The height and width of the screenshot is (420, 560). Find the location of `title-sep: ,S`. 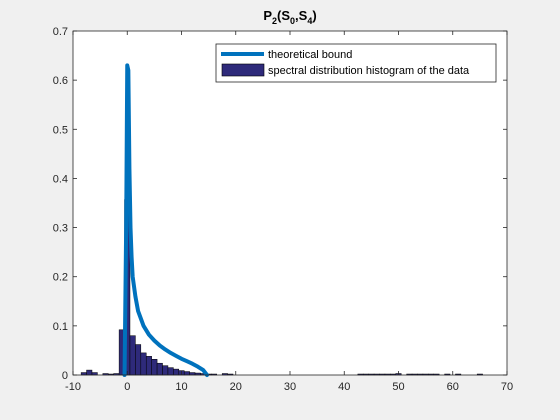

title-sep: ,S is located at coordinates (301, 15).